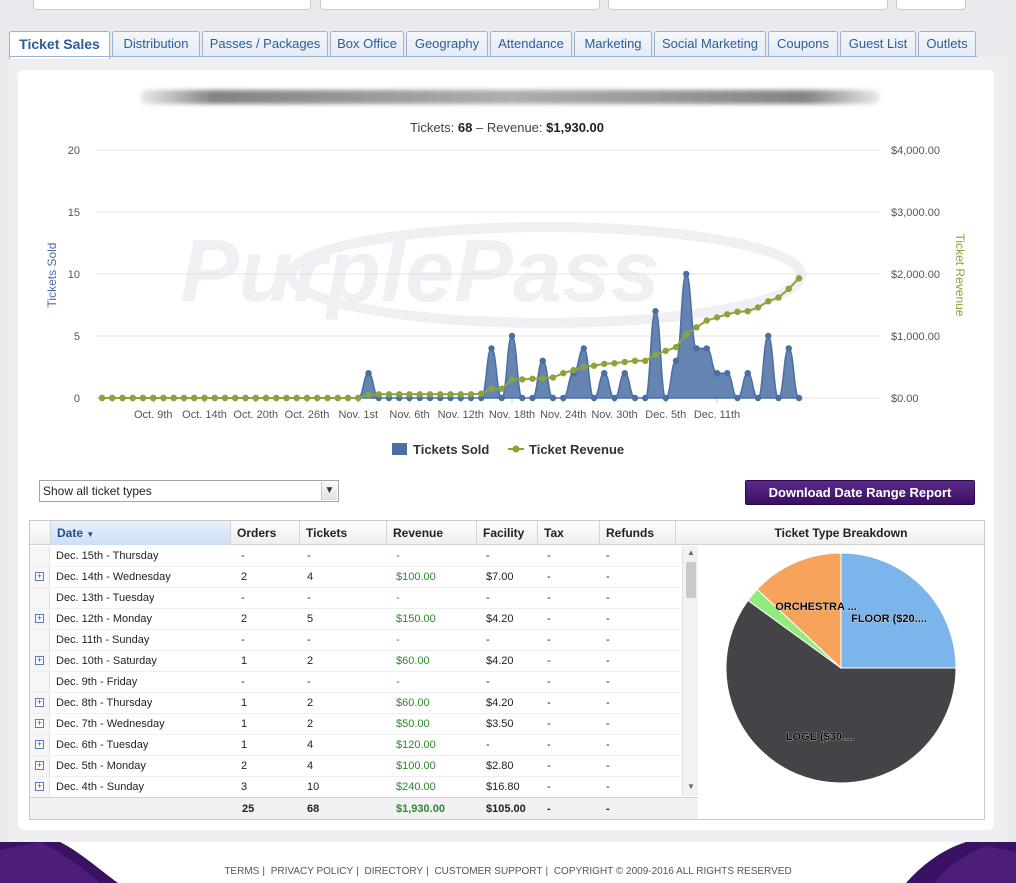  Describe the element at coordinates (59, 45) in the screenshot. I see `tab-ticket-sales: Ticket Sales` at that location.